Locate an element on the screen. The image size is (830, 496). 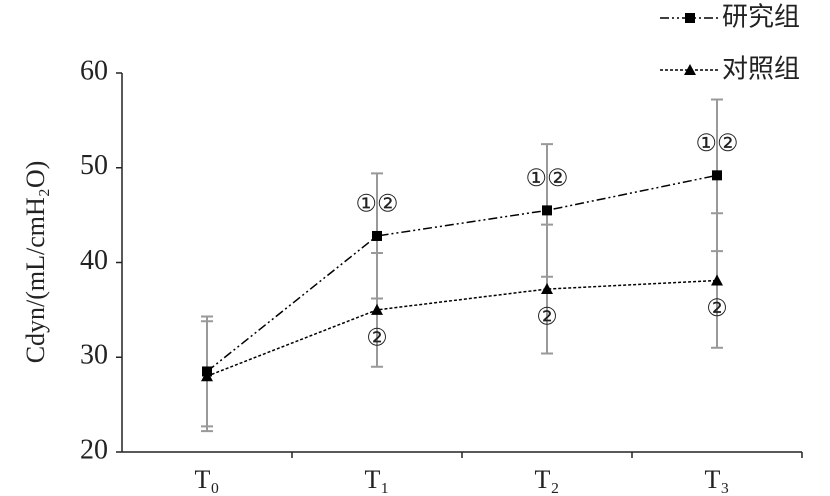
x-tick-label: T₃ is located at coordinates (717, 479).